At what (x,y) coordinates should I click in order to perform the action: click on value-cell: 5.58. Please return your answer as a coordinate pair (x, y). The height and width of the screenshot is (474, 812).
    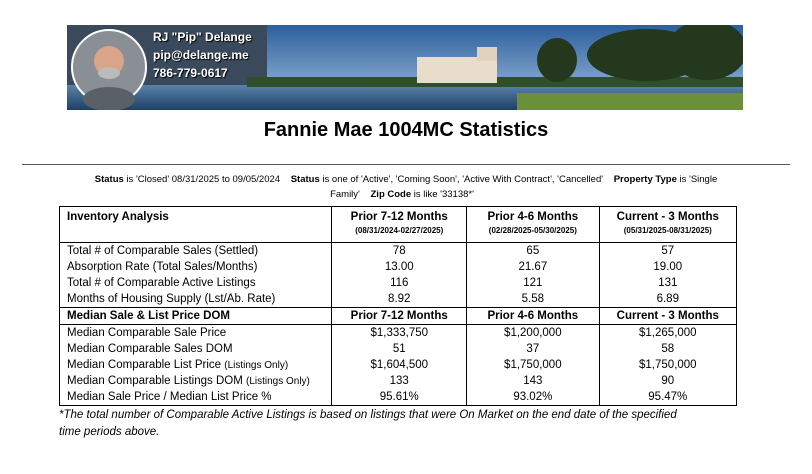
    Looking at the image, I should click on (533, 299).